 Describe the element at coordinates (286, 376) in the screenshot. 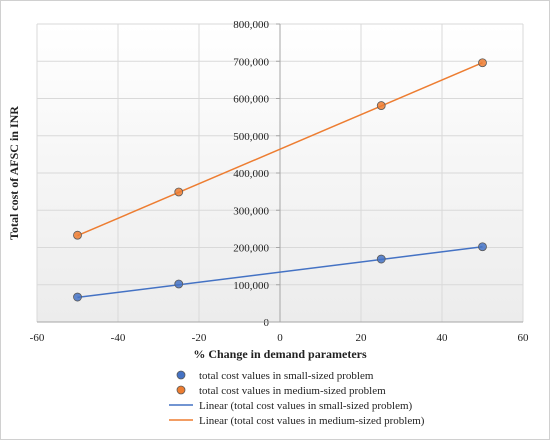

I see `legend-label: total cost values in small-sized problem` at that location.